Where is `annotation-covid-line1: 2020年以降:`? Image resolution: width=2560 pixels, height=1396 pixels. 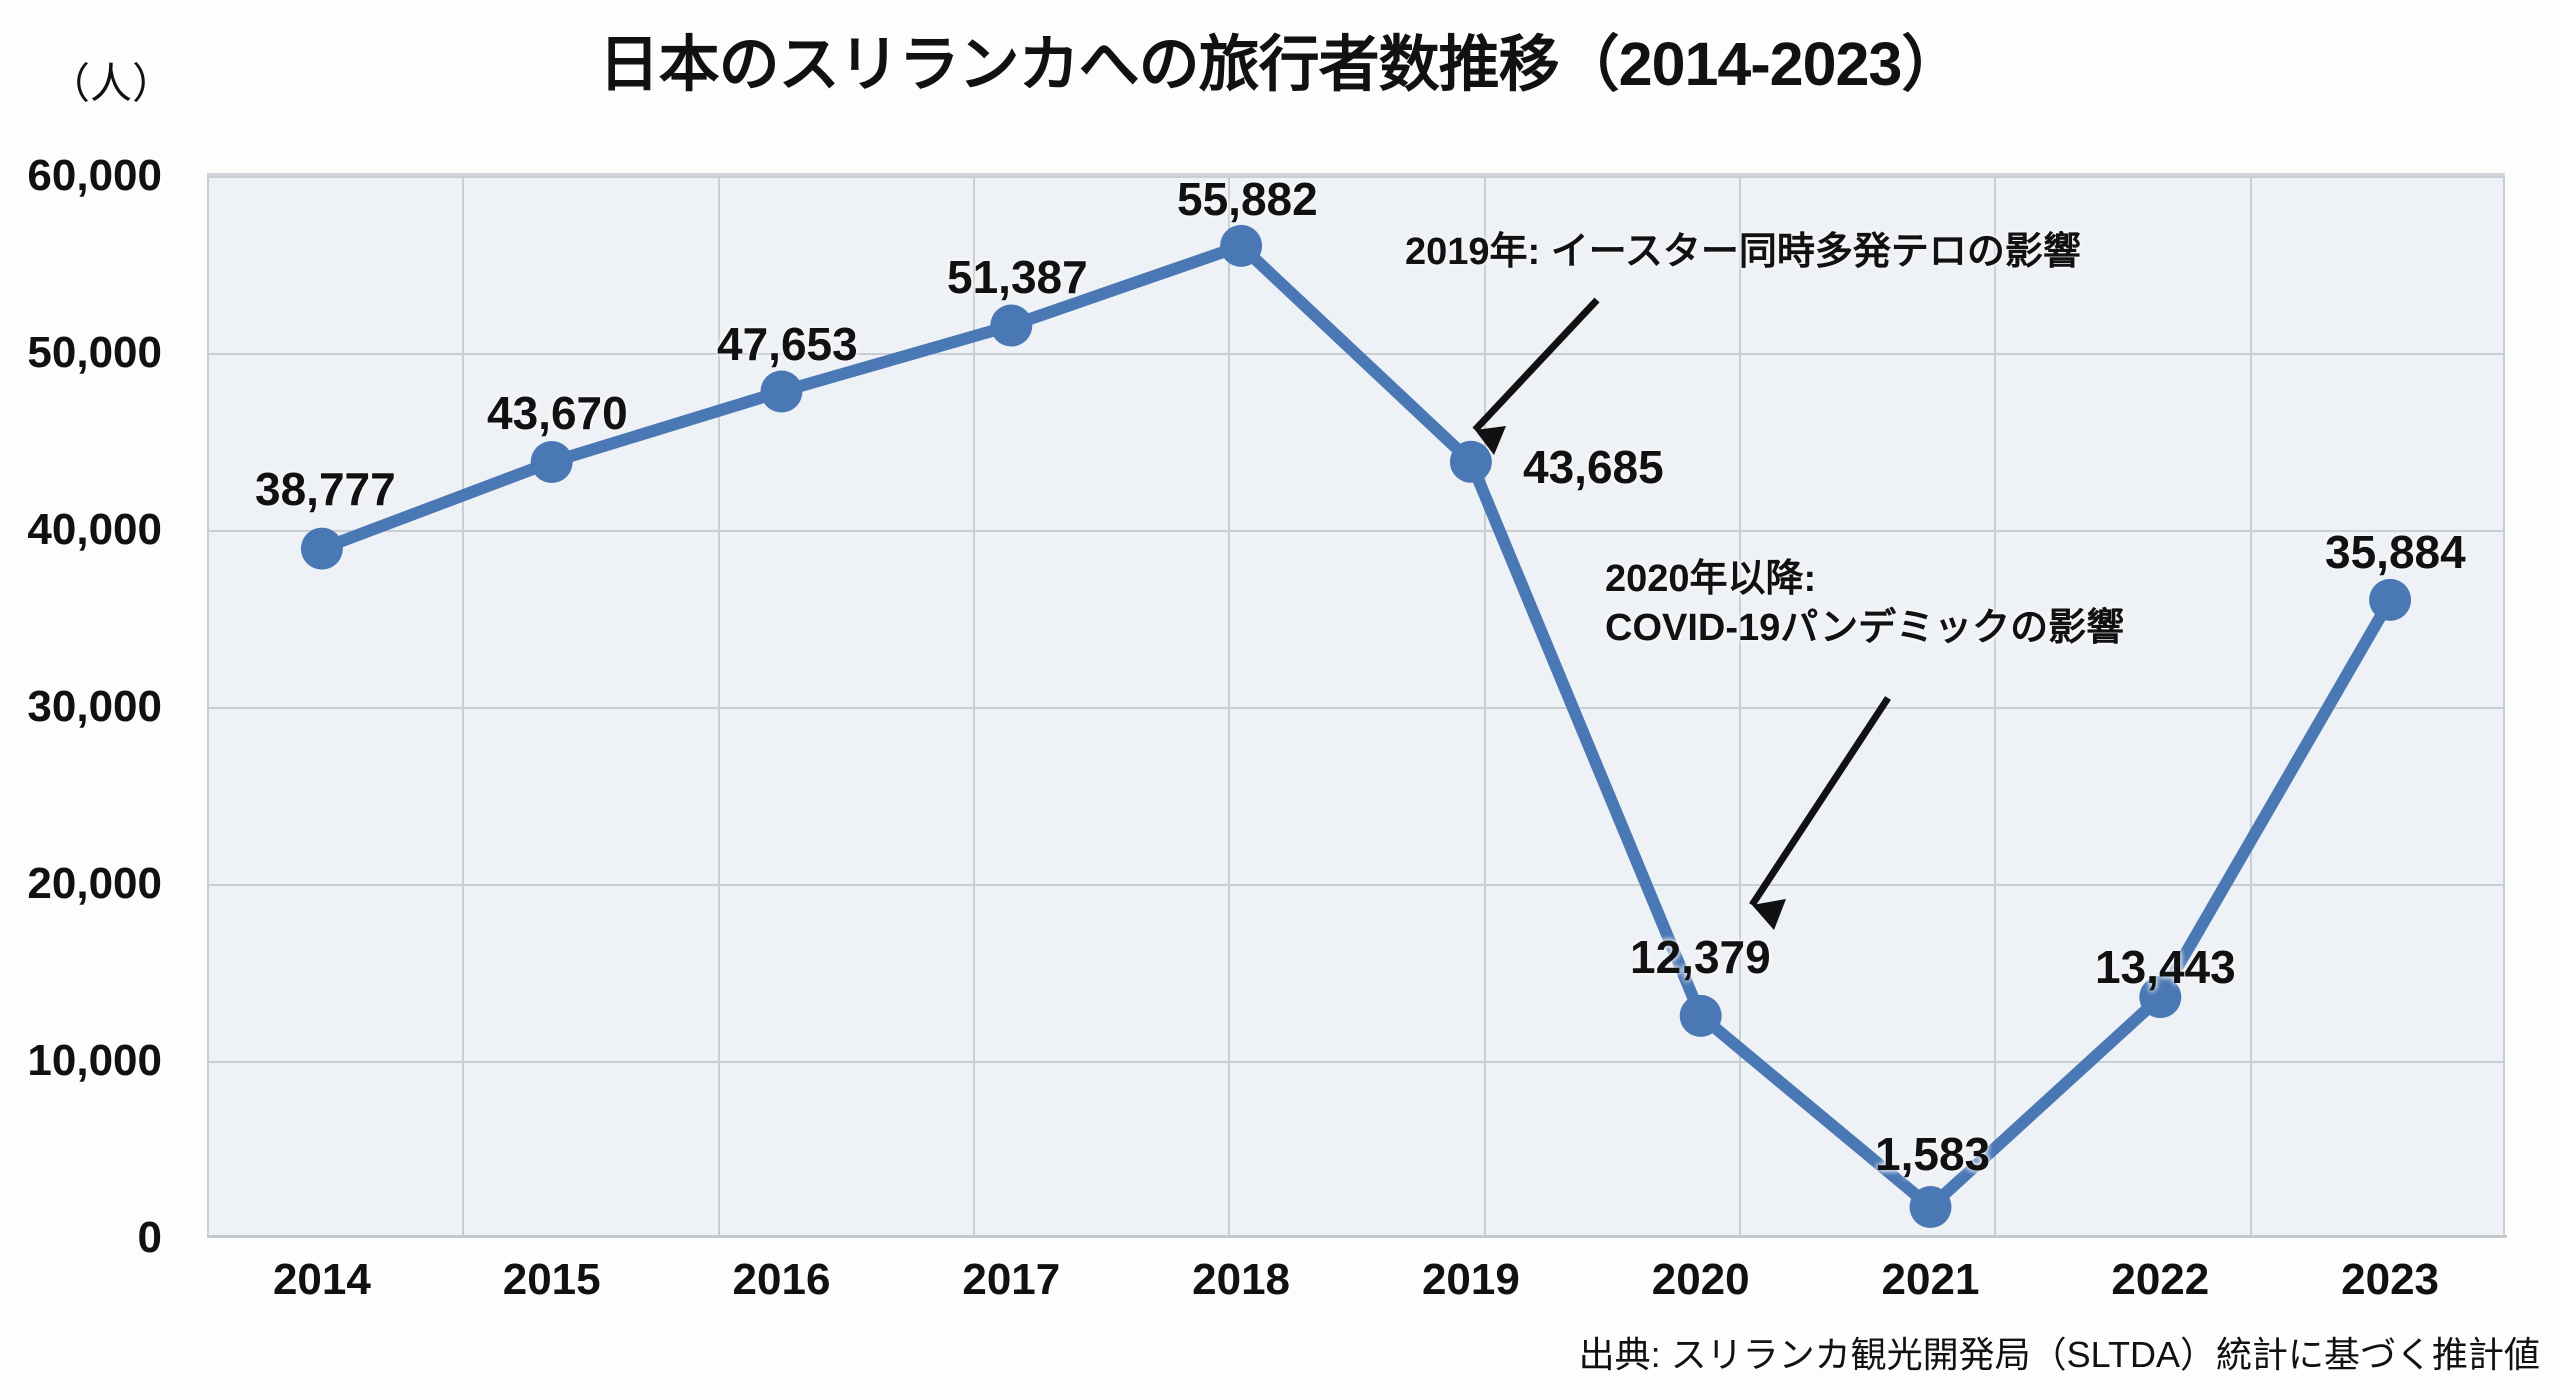
annotation-covid-line1: 2020年以降: is located at coordinates (1711, 579).